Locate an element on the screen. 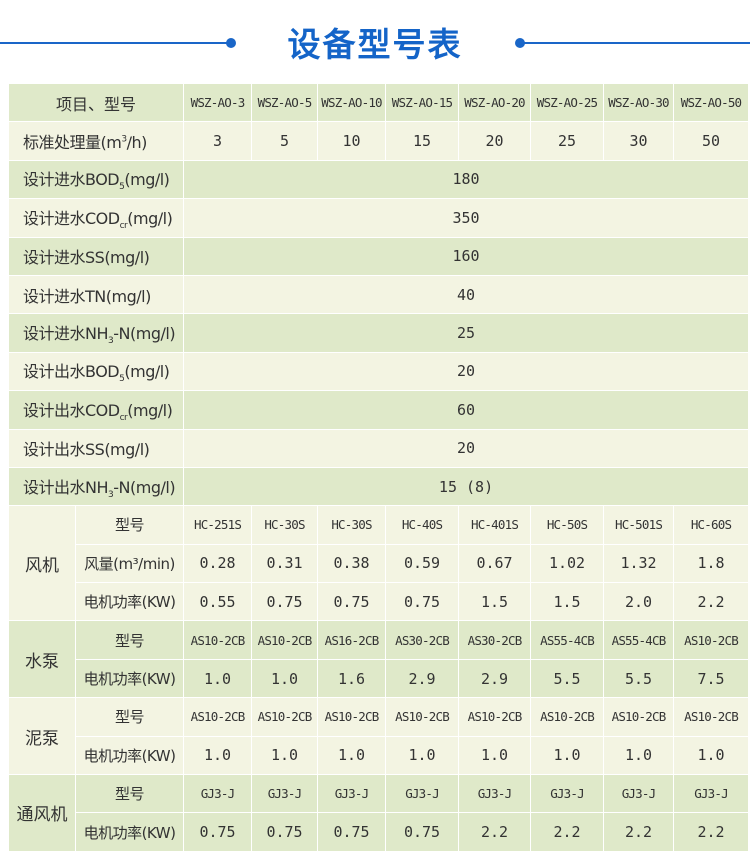  equipment-value: 1.32 is located at coordinates (639, 563).